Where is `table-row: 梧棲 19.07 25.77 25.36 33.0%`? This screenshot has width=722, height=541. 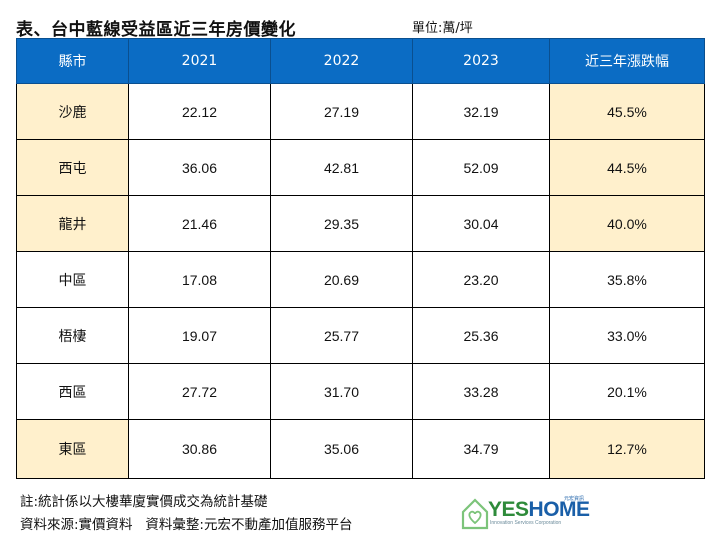 table-row: 梧棲 19.07 25.77 25.36 33.0% is located at coordinates (360, 335).